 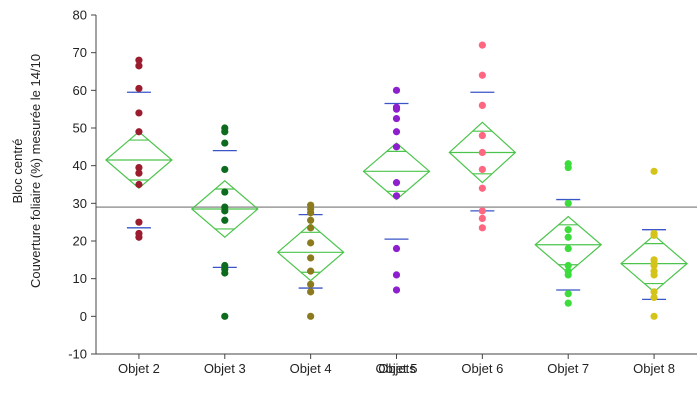 I want to click on y-tick-label: 0, so click(x=83, y=316).